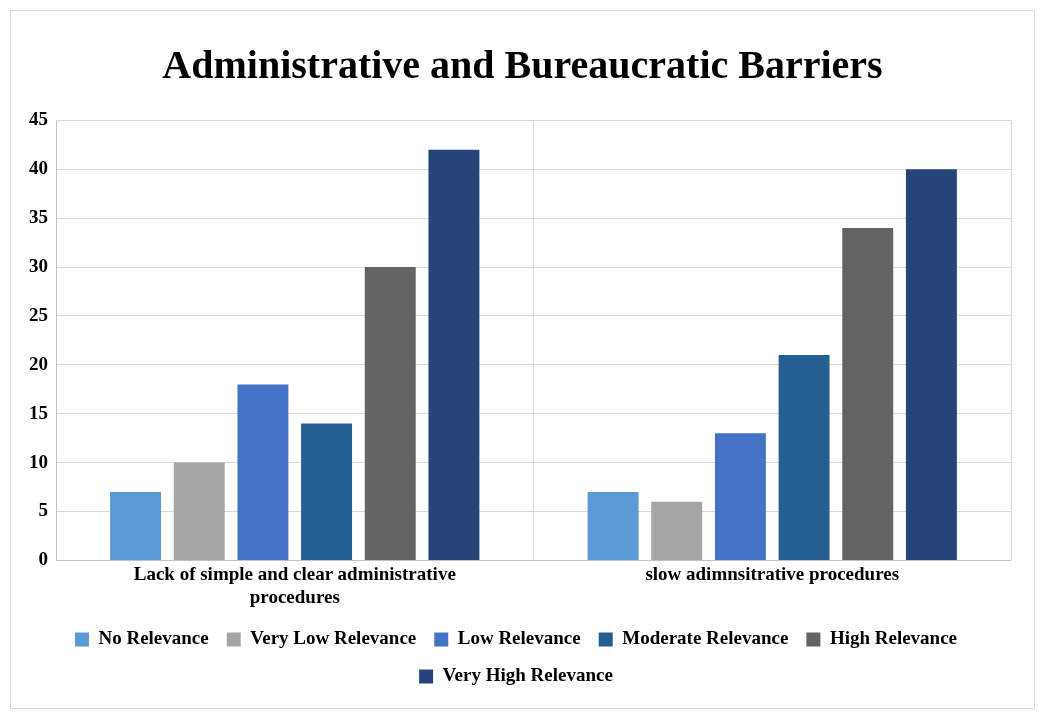 The image size is (1043, 717). Describe the element at coordinates (38, 217) in the screenshot. I see `y-tick-label: 35` at that location.